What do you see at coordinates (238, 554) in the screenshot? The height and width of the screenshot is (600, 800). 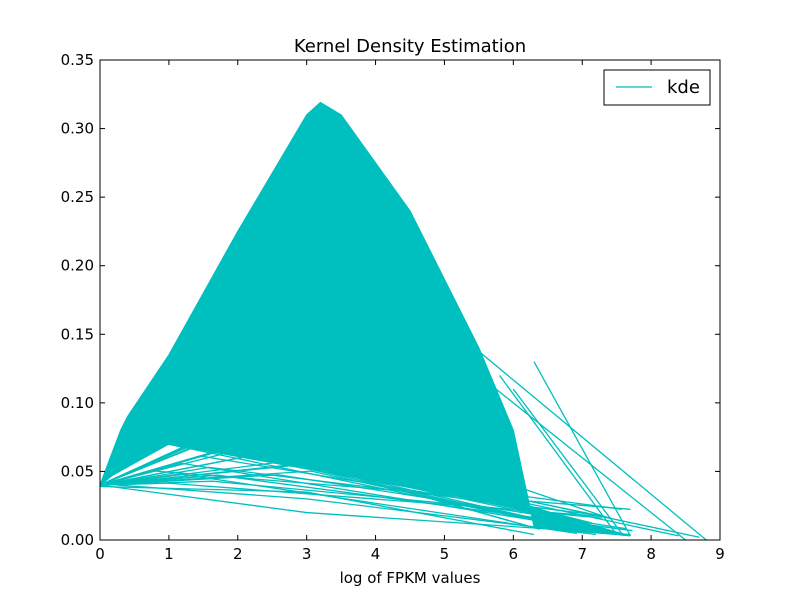 I see `x-tick-label: 2` at bounding box center [238, 554].